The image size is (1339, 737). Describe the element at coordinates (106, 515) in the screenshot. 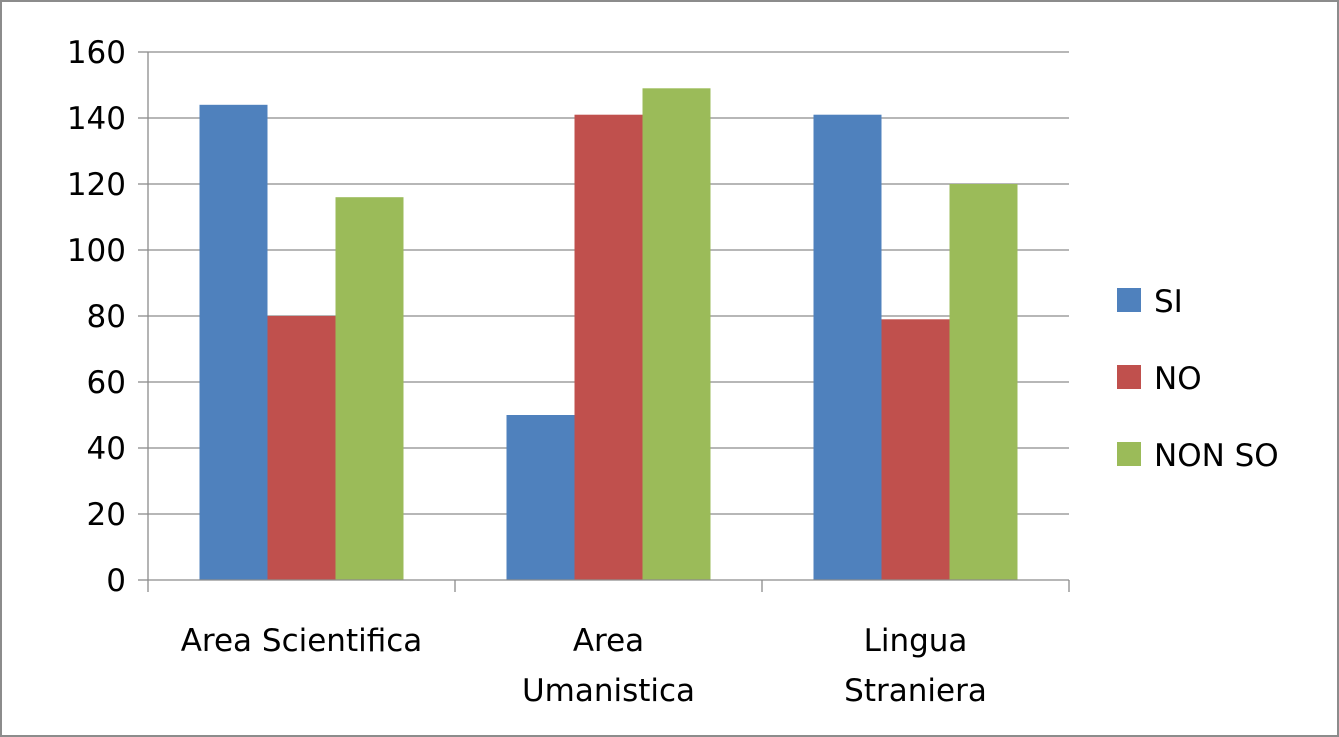

I see `y-tick-label: 20` at that location.